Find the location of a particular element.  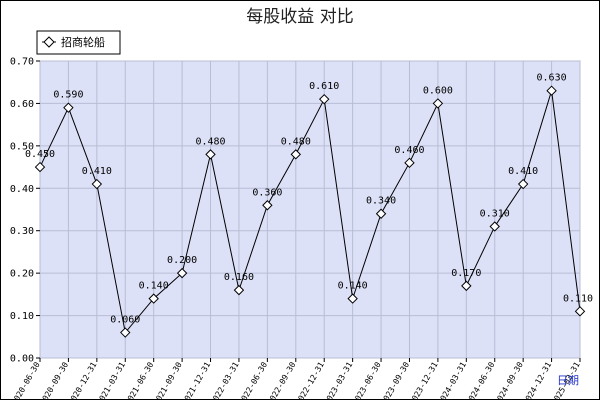

x-tick-label: 2024-06-30 is located at coordinates (481, 380).